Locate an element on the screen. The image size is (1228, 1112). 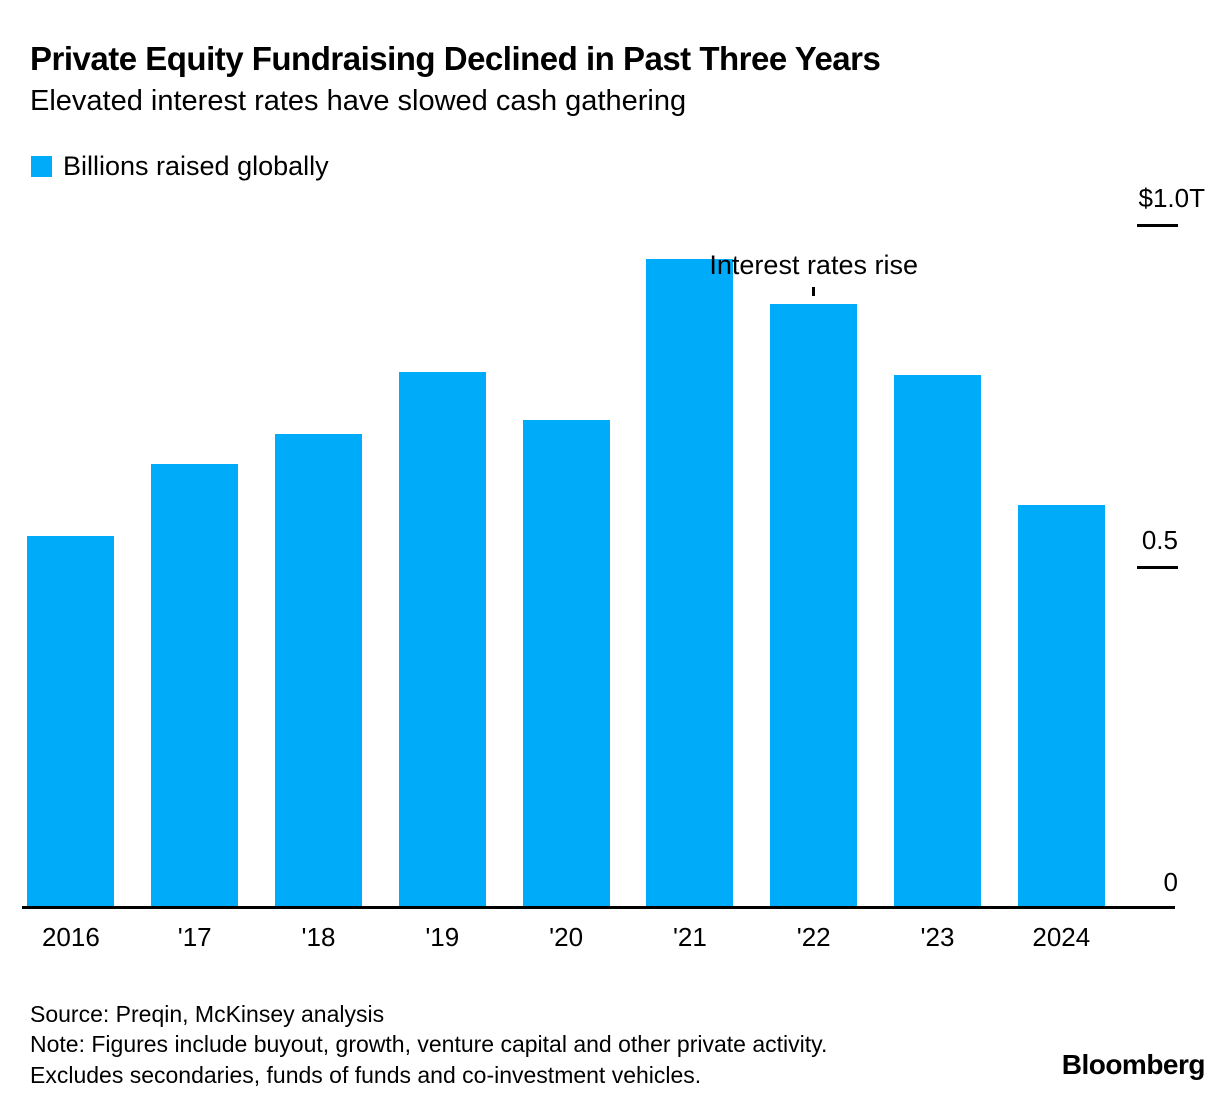
source-note: Source: Preqin, McKinsey analysis is located at coordinates (207, 1014).